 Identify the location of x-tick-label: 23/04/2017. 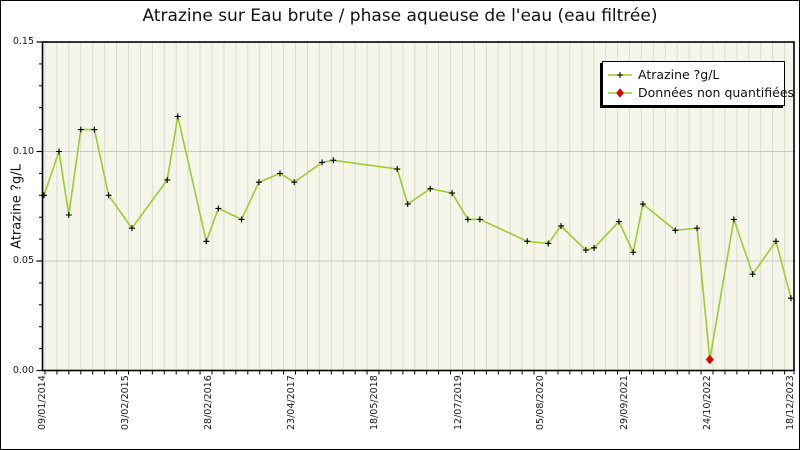
(291, 402).